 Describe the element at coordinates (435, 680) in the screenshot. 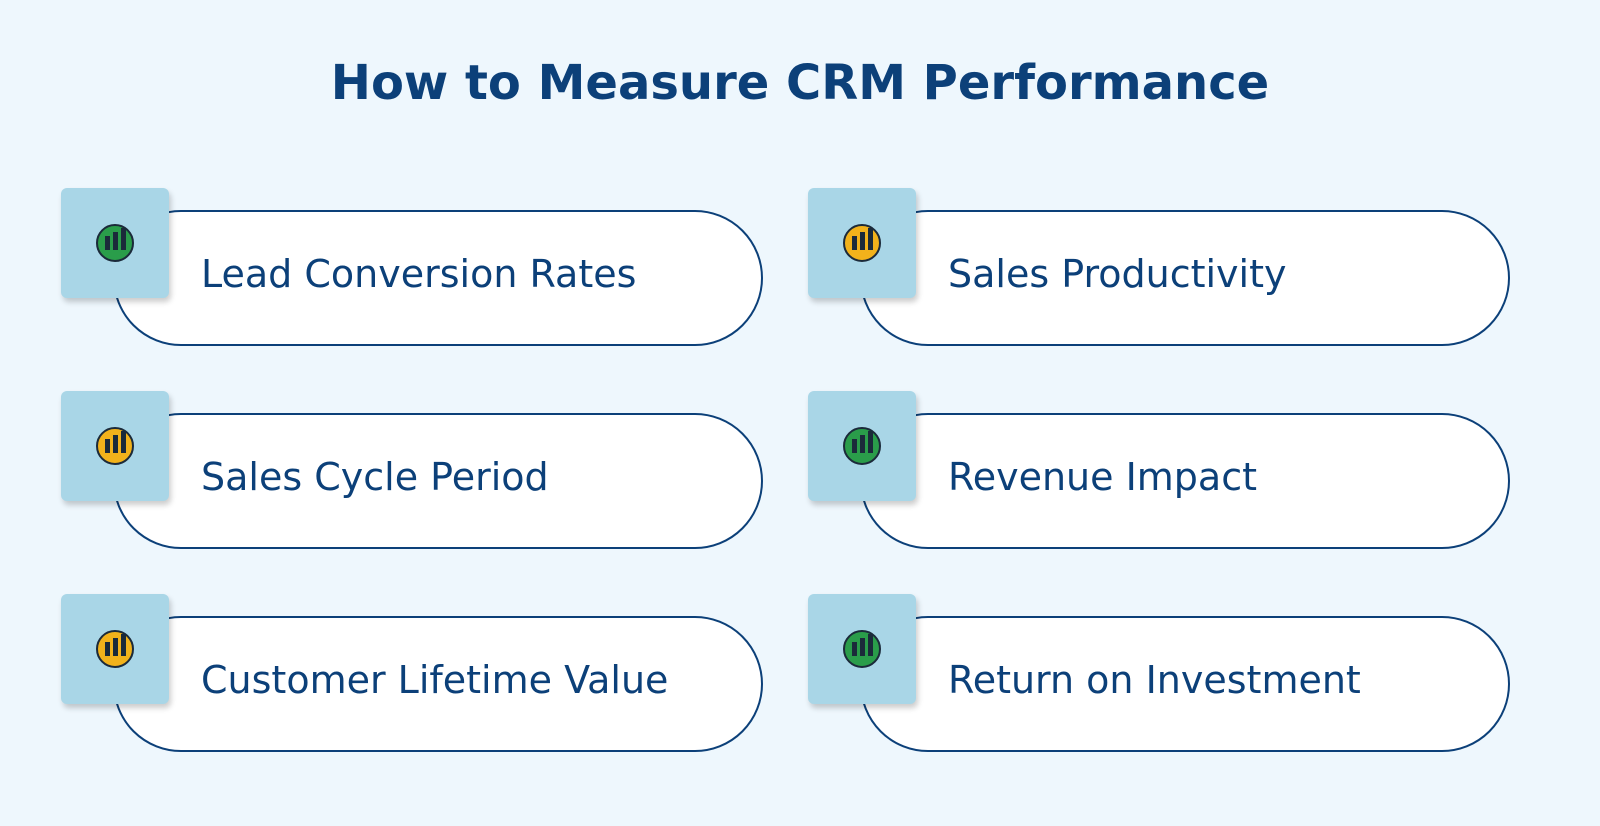

I see `metric-label: Customer Lifetime Value` at that location.